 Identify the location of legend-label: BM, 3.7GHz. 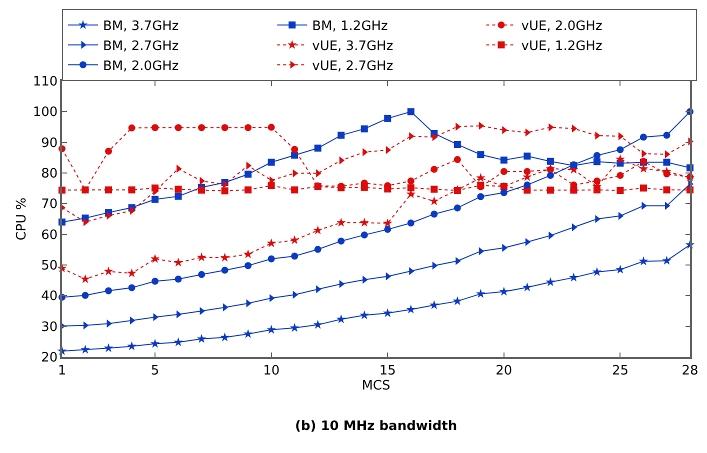
(141, 26).